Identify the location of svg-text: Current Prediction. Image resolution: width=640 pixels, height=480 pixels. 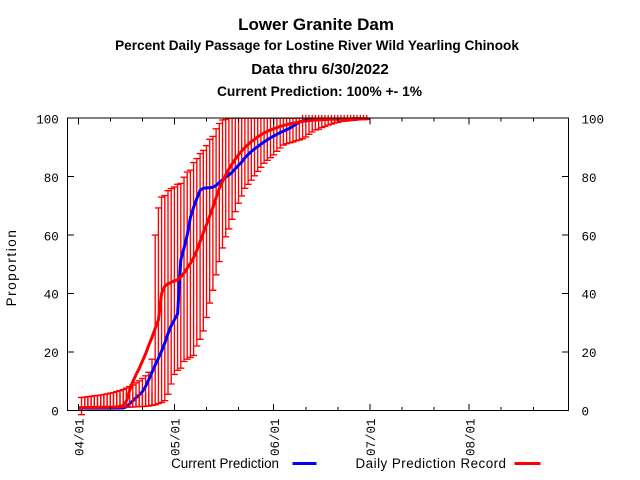
(225, 463).